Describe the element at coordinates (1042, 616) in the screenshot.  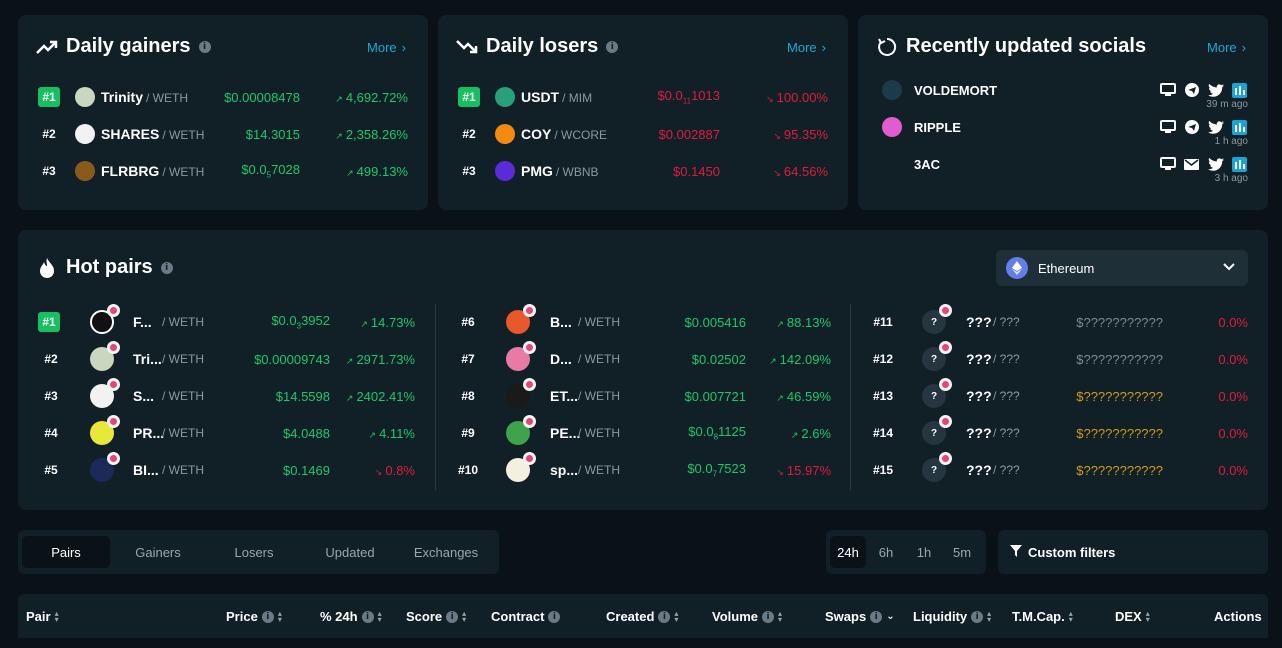
I see `header-tmcap: T.M.Cap. ▴ ▾` at that location.